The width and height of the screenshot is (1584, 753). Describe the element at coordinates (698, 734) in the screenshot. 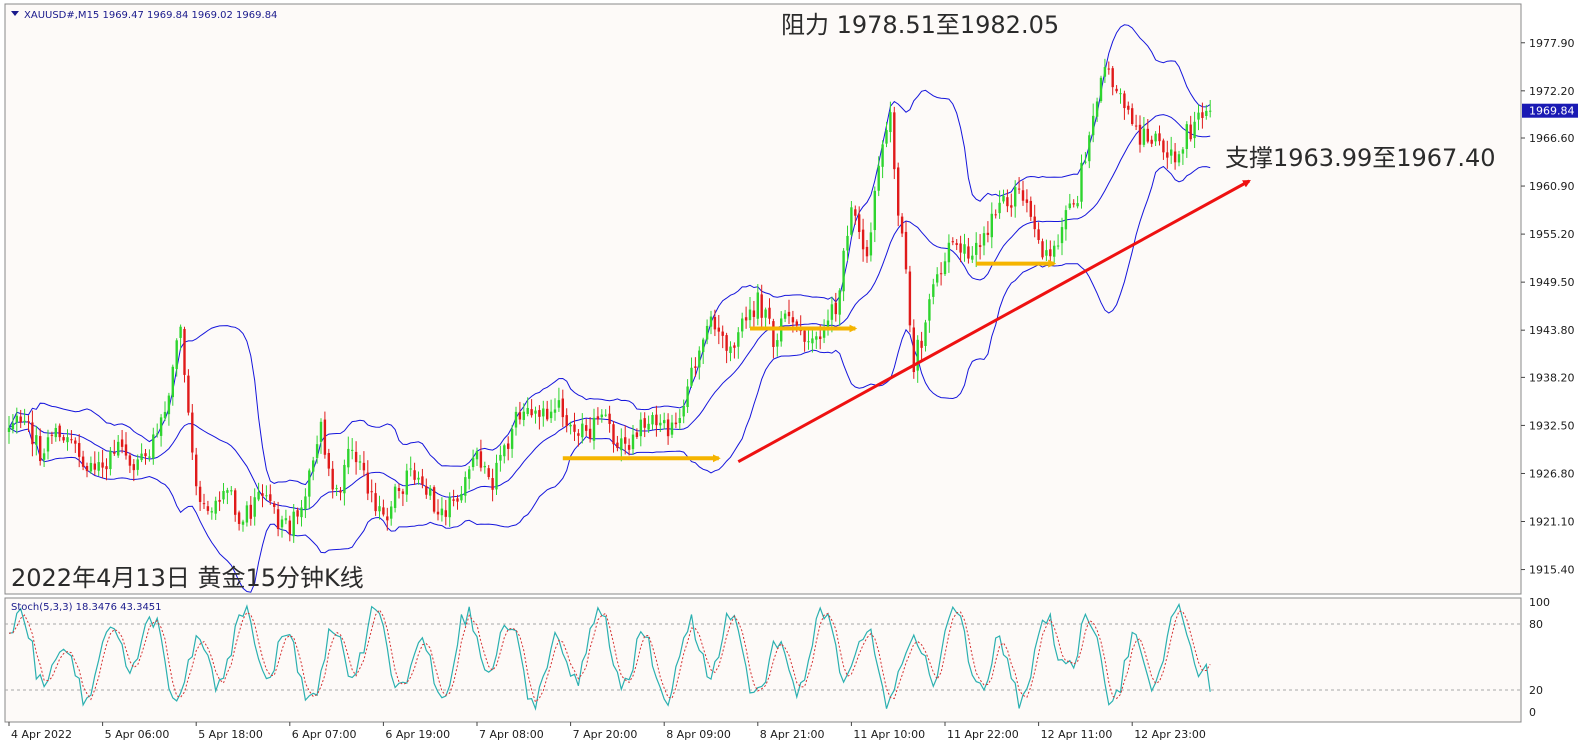

I see `x-tick-label: 8 Apr 09:00` at that location.